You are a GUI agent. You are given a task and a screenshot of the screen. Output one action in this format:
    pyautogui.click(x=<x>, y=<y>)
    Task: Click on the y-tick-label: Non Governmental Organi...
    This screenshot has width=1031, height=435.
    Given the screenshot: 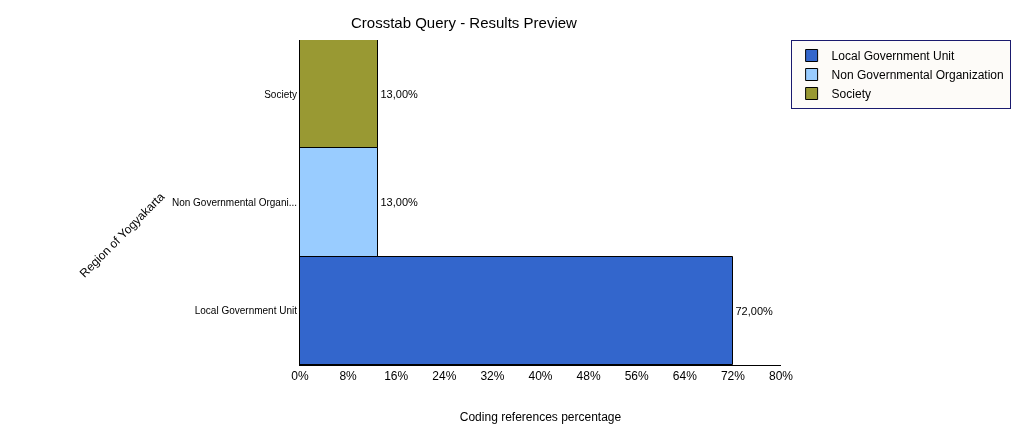 What is the action you would take?
    pyautogui.click(x=234, y=202)
    